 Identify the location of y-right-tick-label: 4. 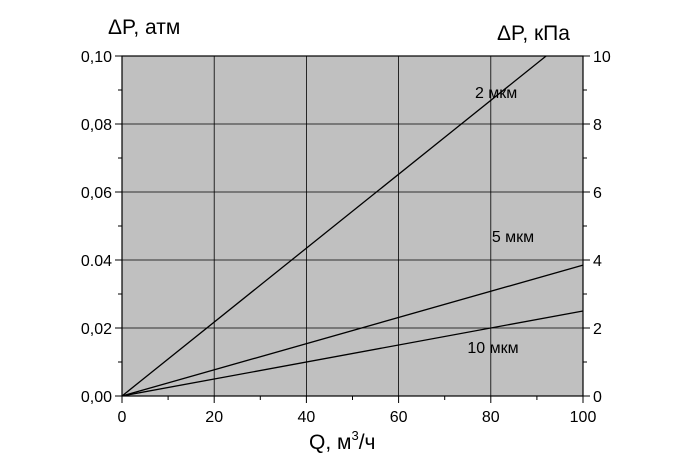
(597, 261).